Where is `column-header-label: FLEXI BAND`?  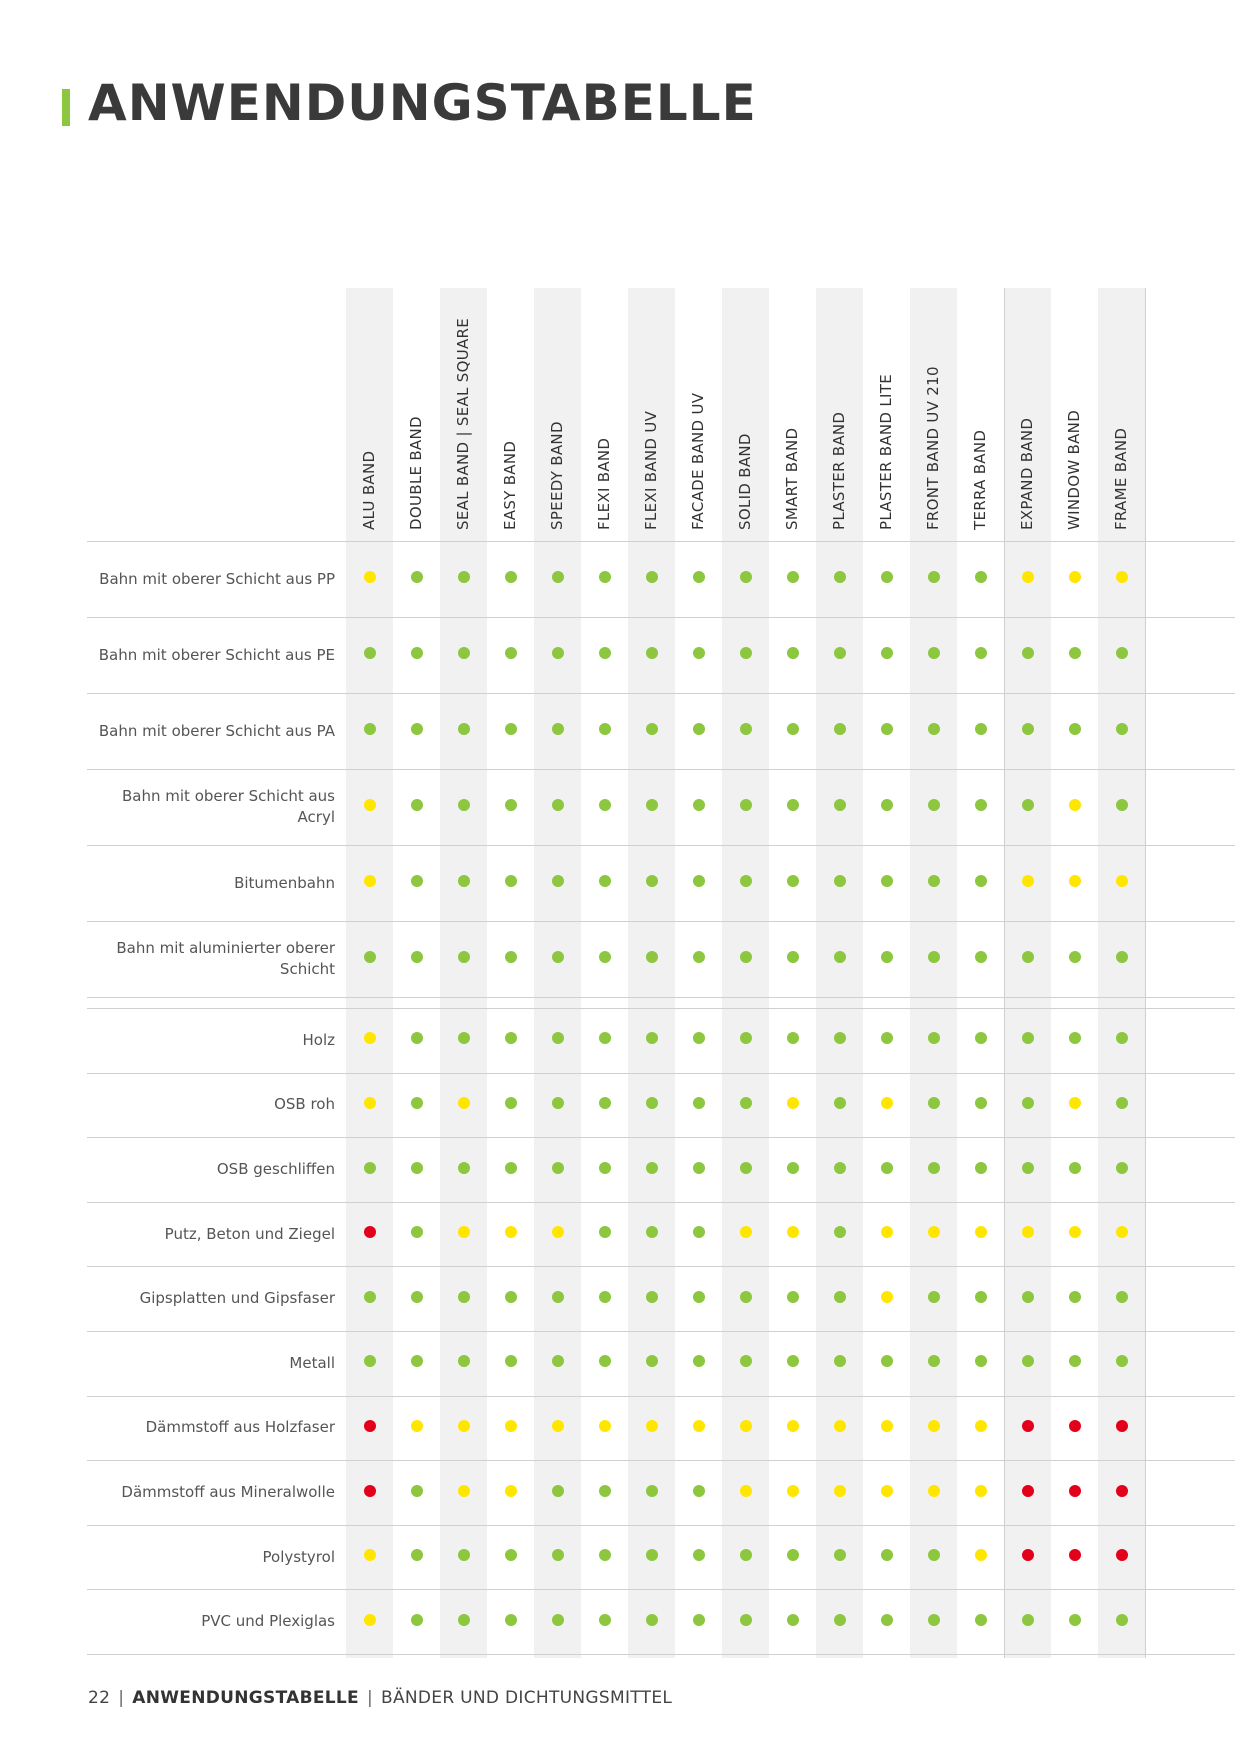
column-header-label: FLEXI BAND is located at coordinates (603, 483).